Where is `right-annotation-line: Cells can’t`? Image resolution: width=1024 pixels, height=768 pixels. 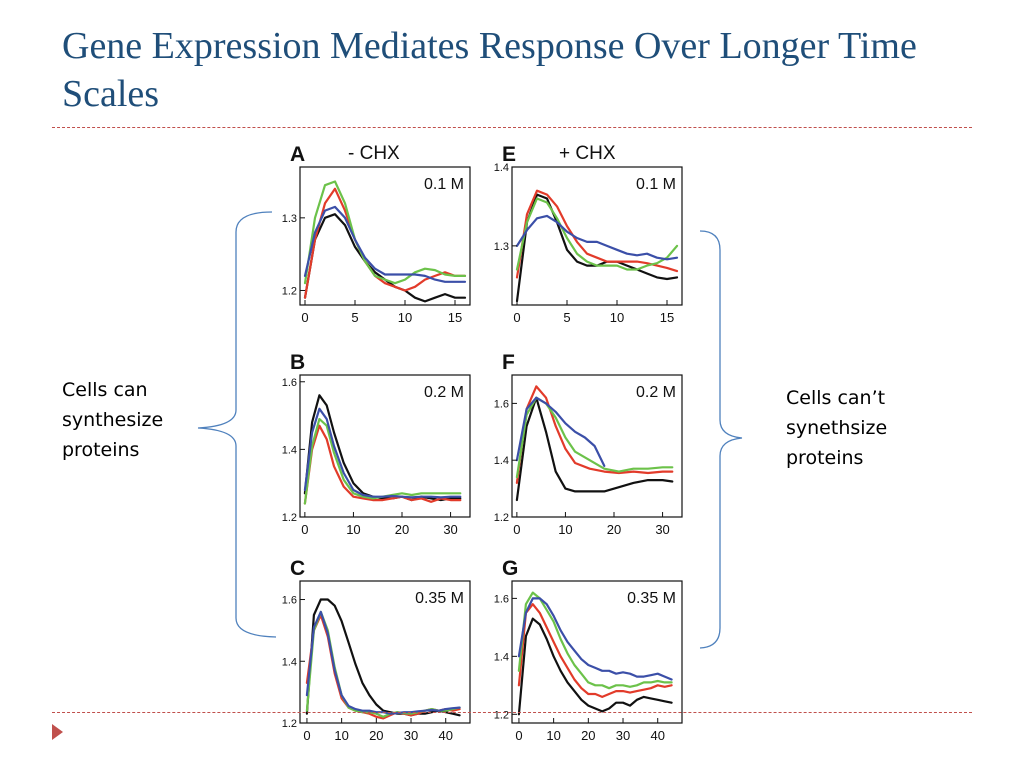
right-annotation-line: Cells can’t is located at coordinates (836, 398).